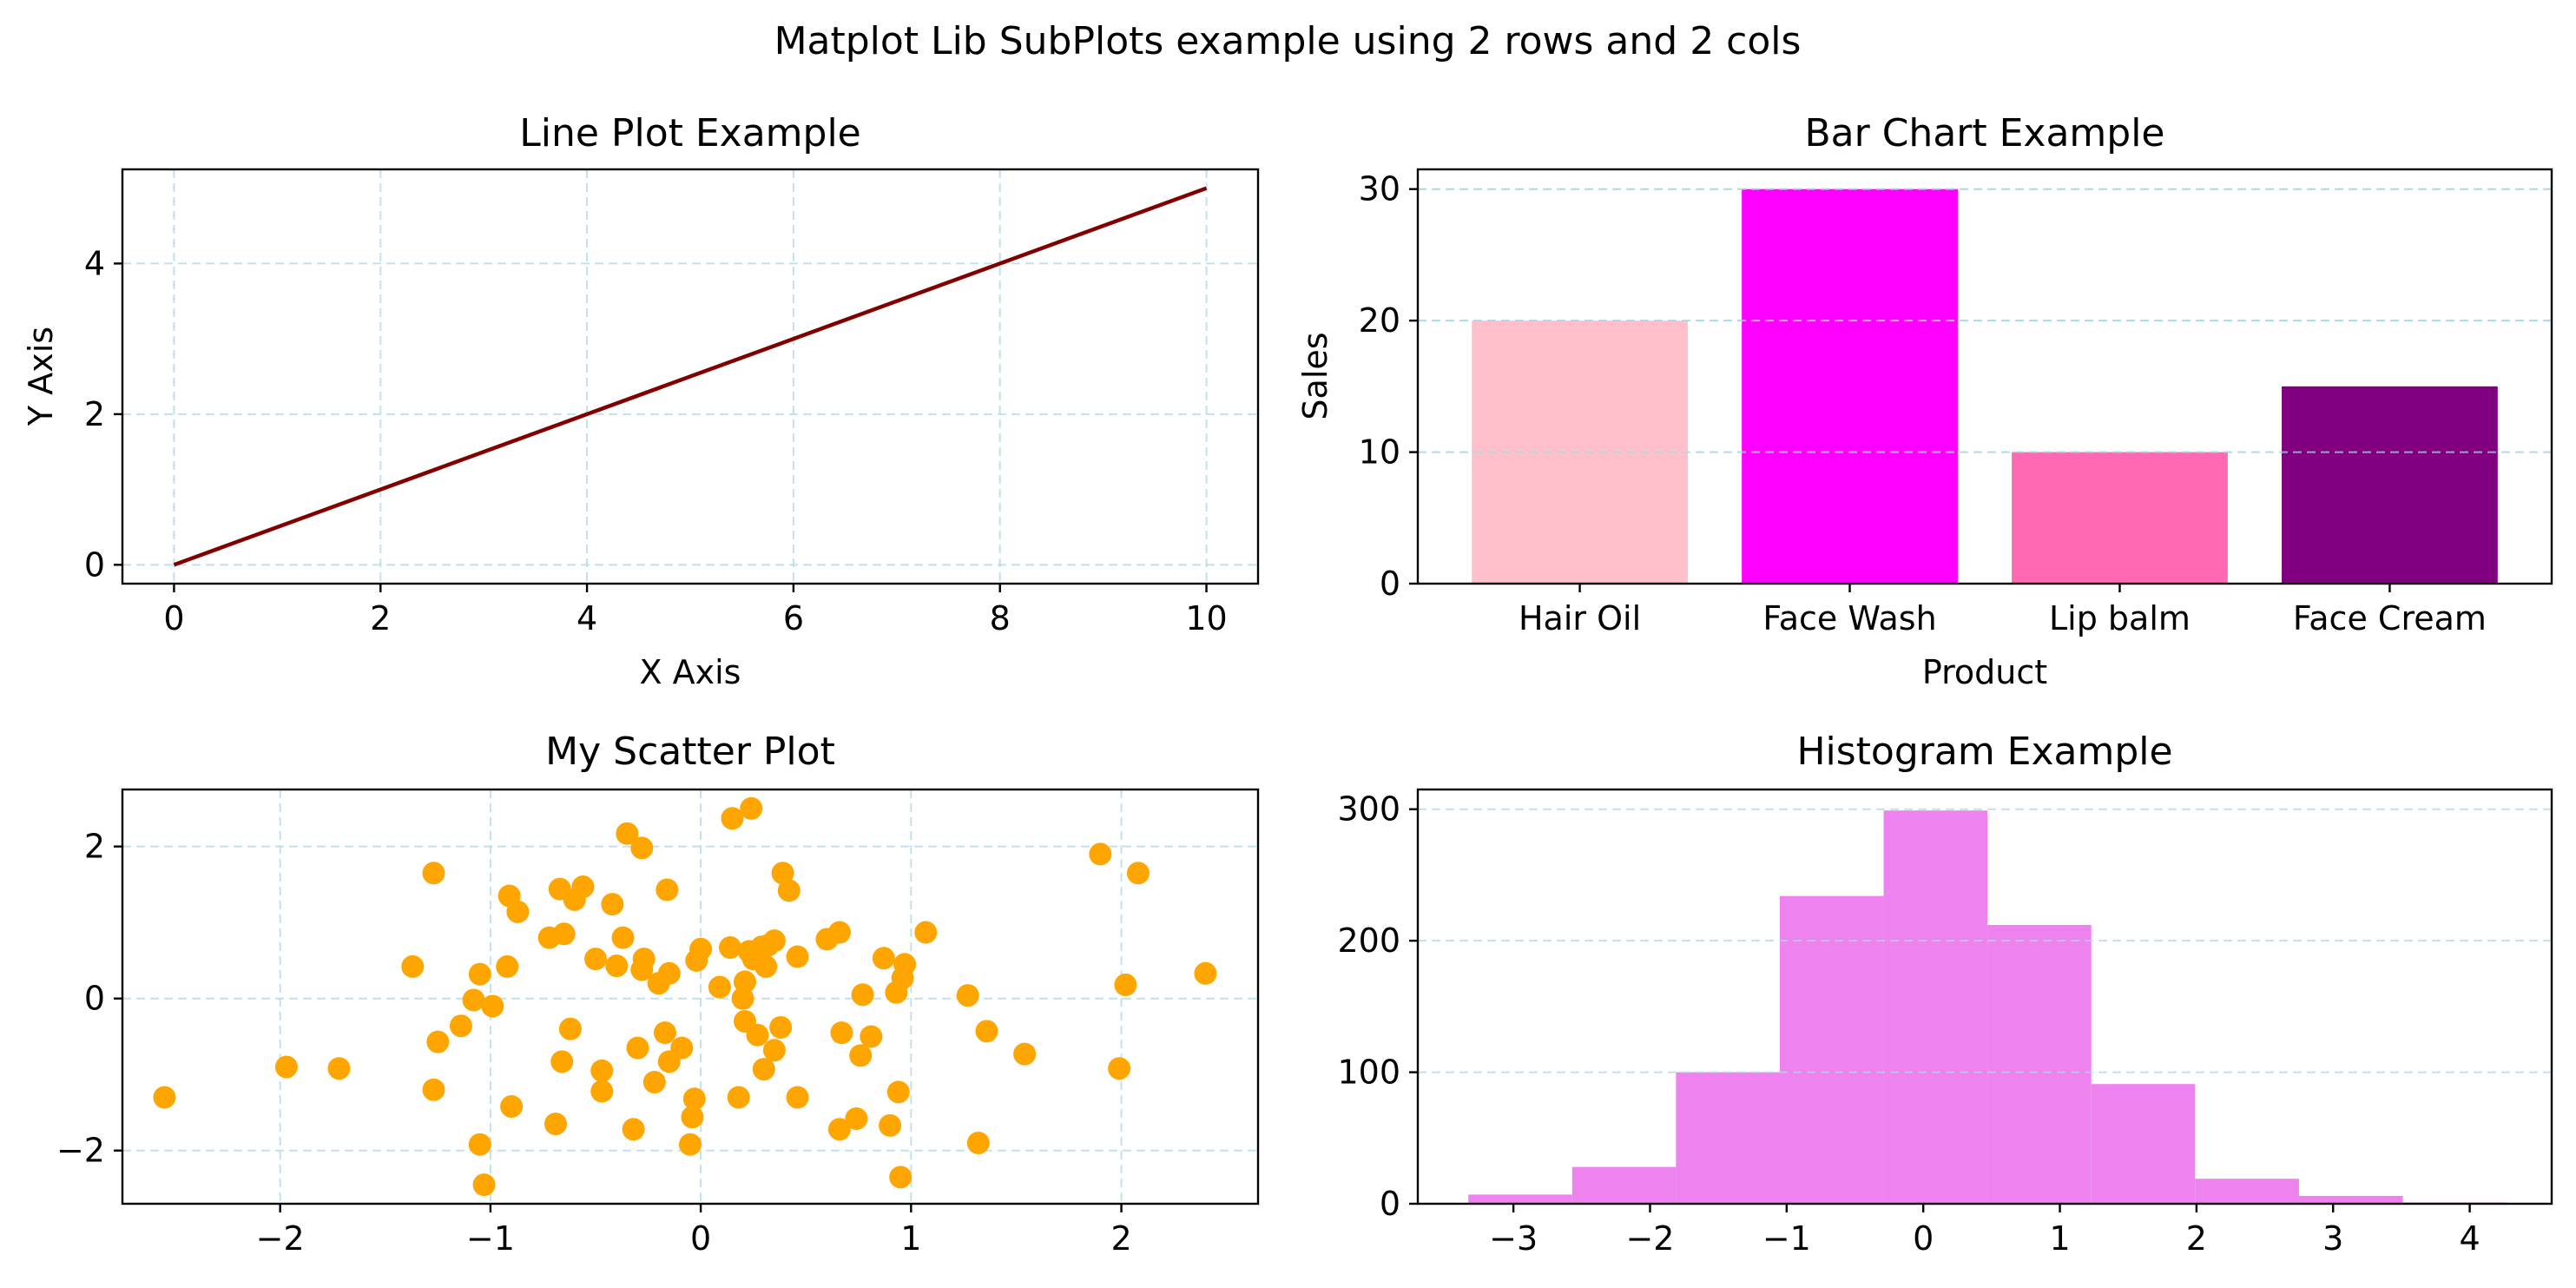 This screenshot has height=1288, width=2576. What do you see at coordinates (1580, 618) in the screenshot?
I see `x-tick-label: Hair Oil` at bounding box center [1580, 618].